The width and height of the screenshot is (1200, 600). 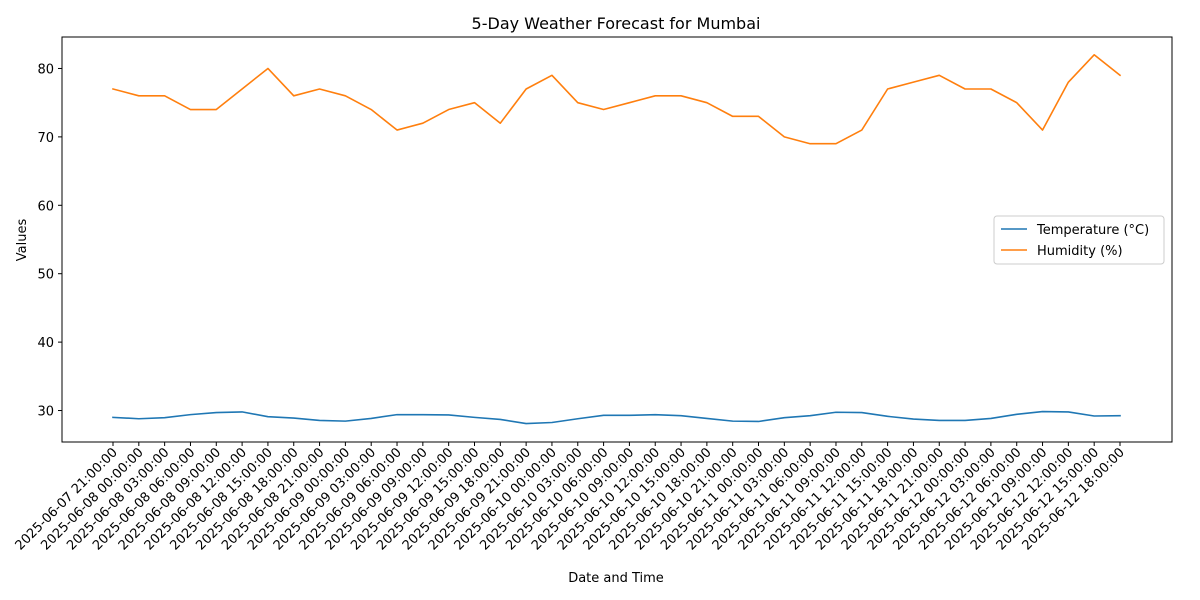 What do you see at coordinates (1092, 230) in the screenshot?
I see `legend-label: Temperature (°C)` at bounding box center [1092, 230].